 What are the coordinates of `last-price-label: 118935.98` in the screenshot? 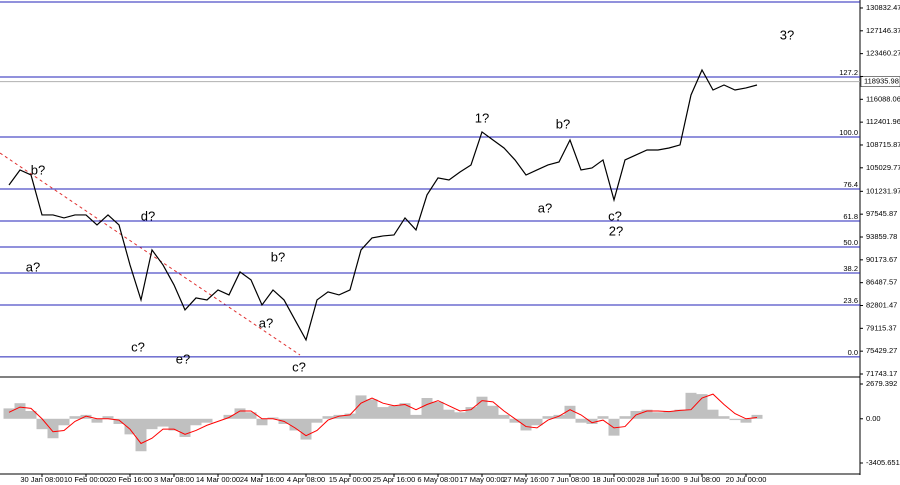 It's located at (881, 81).